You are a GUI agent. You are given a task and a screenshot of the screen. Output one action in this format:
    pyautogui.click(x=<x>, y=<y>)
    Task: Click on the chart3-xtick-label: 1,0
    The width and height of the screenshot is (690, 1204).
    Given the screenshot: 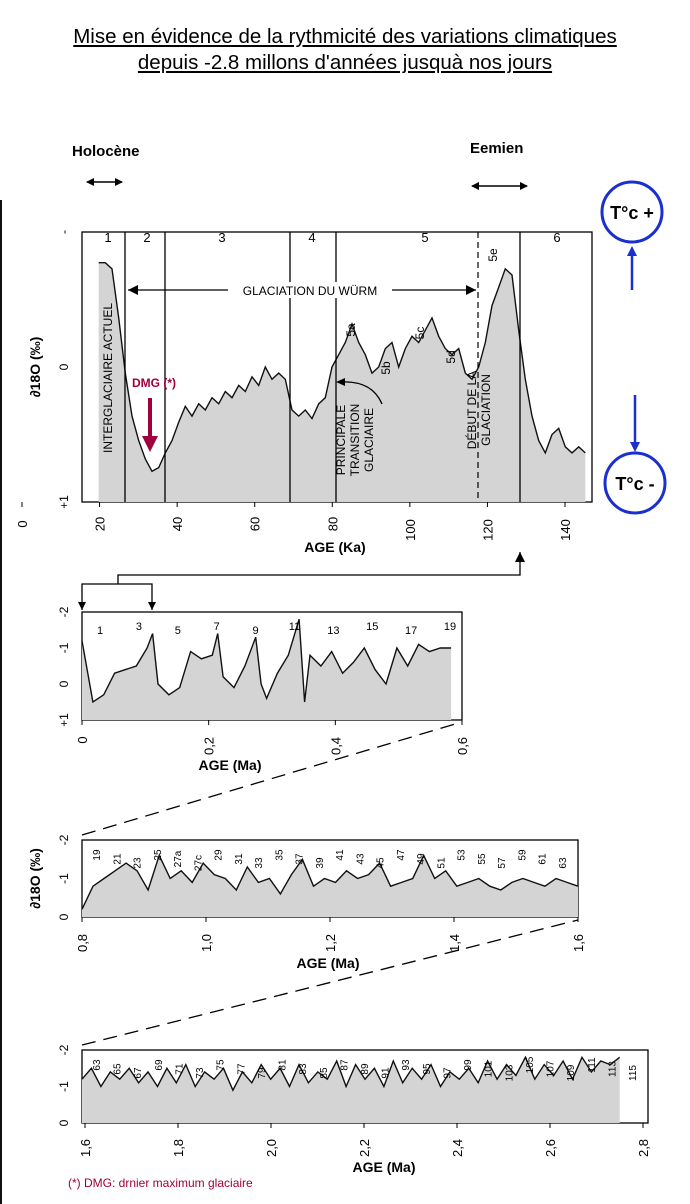 What is the action you would take?
    pyautogui.click(x=206, y=943)
    